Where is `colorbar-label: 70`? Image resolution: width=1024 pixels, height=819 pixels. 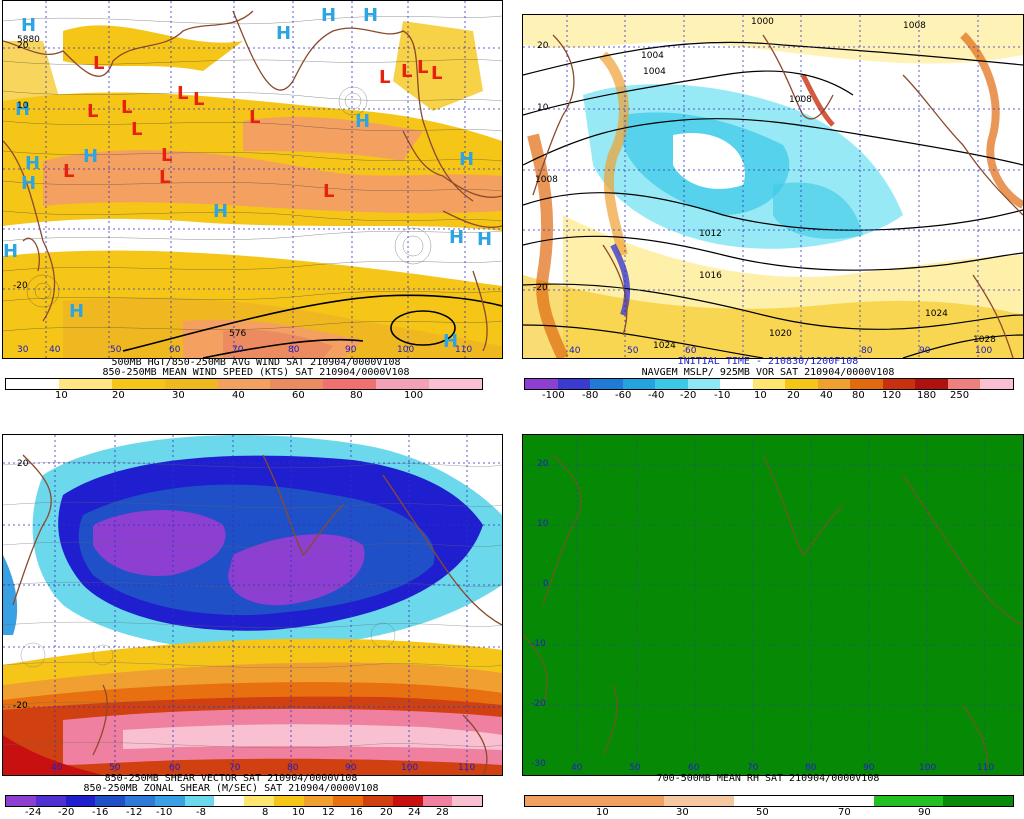 colorbar-label: 70 is located at coordinates (844, 812).